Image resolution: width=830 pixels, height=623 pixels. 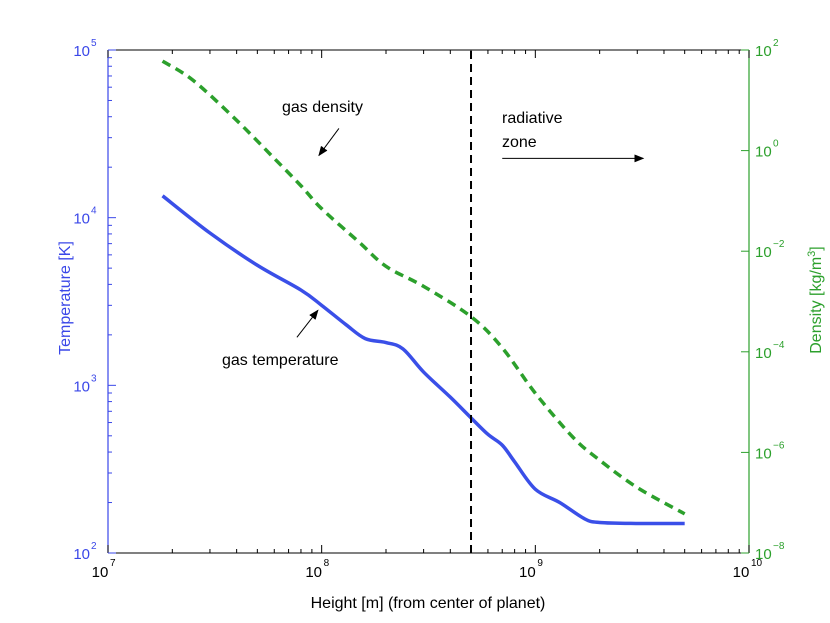 What do you see at coordinates (816, 248) in the screenshot?
I see `y-axis-right-label-suffix: ]` at bounding box center [816, 248].